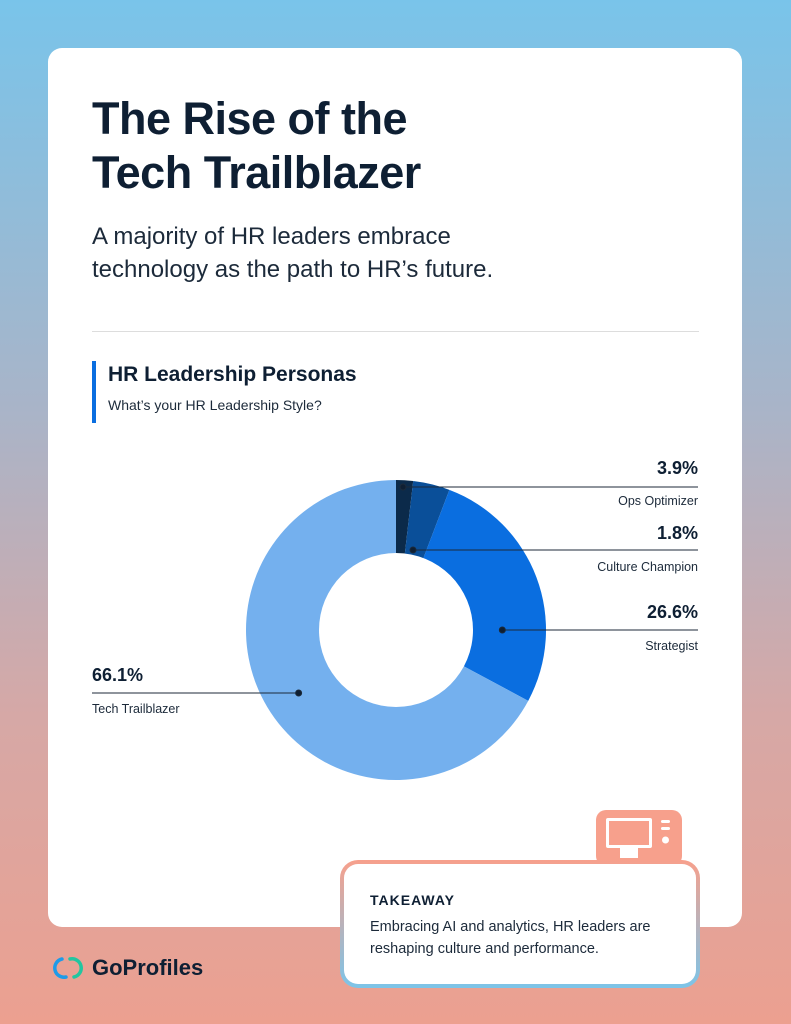  What do you see at coordinates (647, 567) in the screenshot?
I see `name-label-culture-champion: Culture Champion` at bounding box center [647, 567].